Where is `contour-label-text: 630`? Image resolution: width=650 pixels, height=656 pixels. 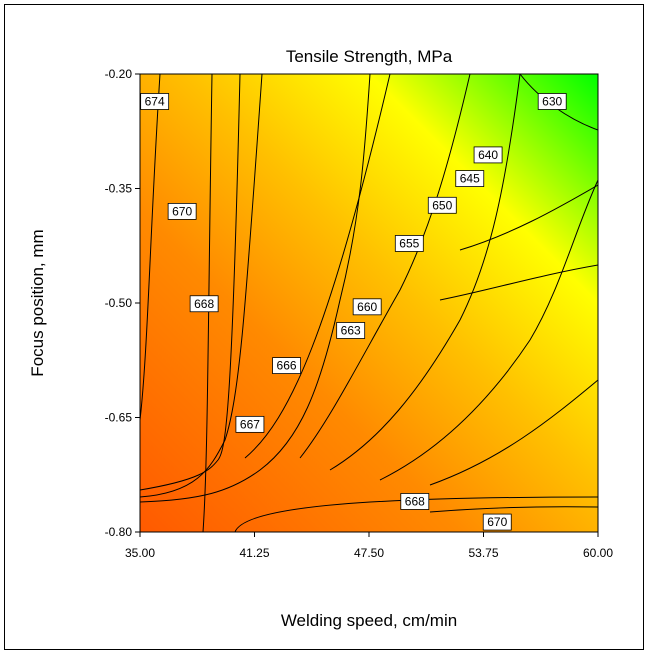
contour-label-text: 630 is located at coordinates (552, 101).